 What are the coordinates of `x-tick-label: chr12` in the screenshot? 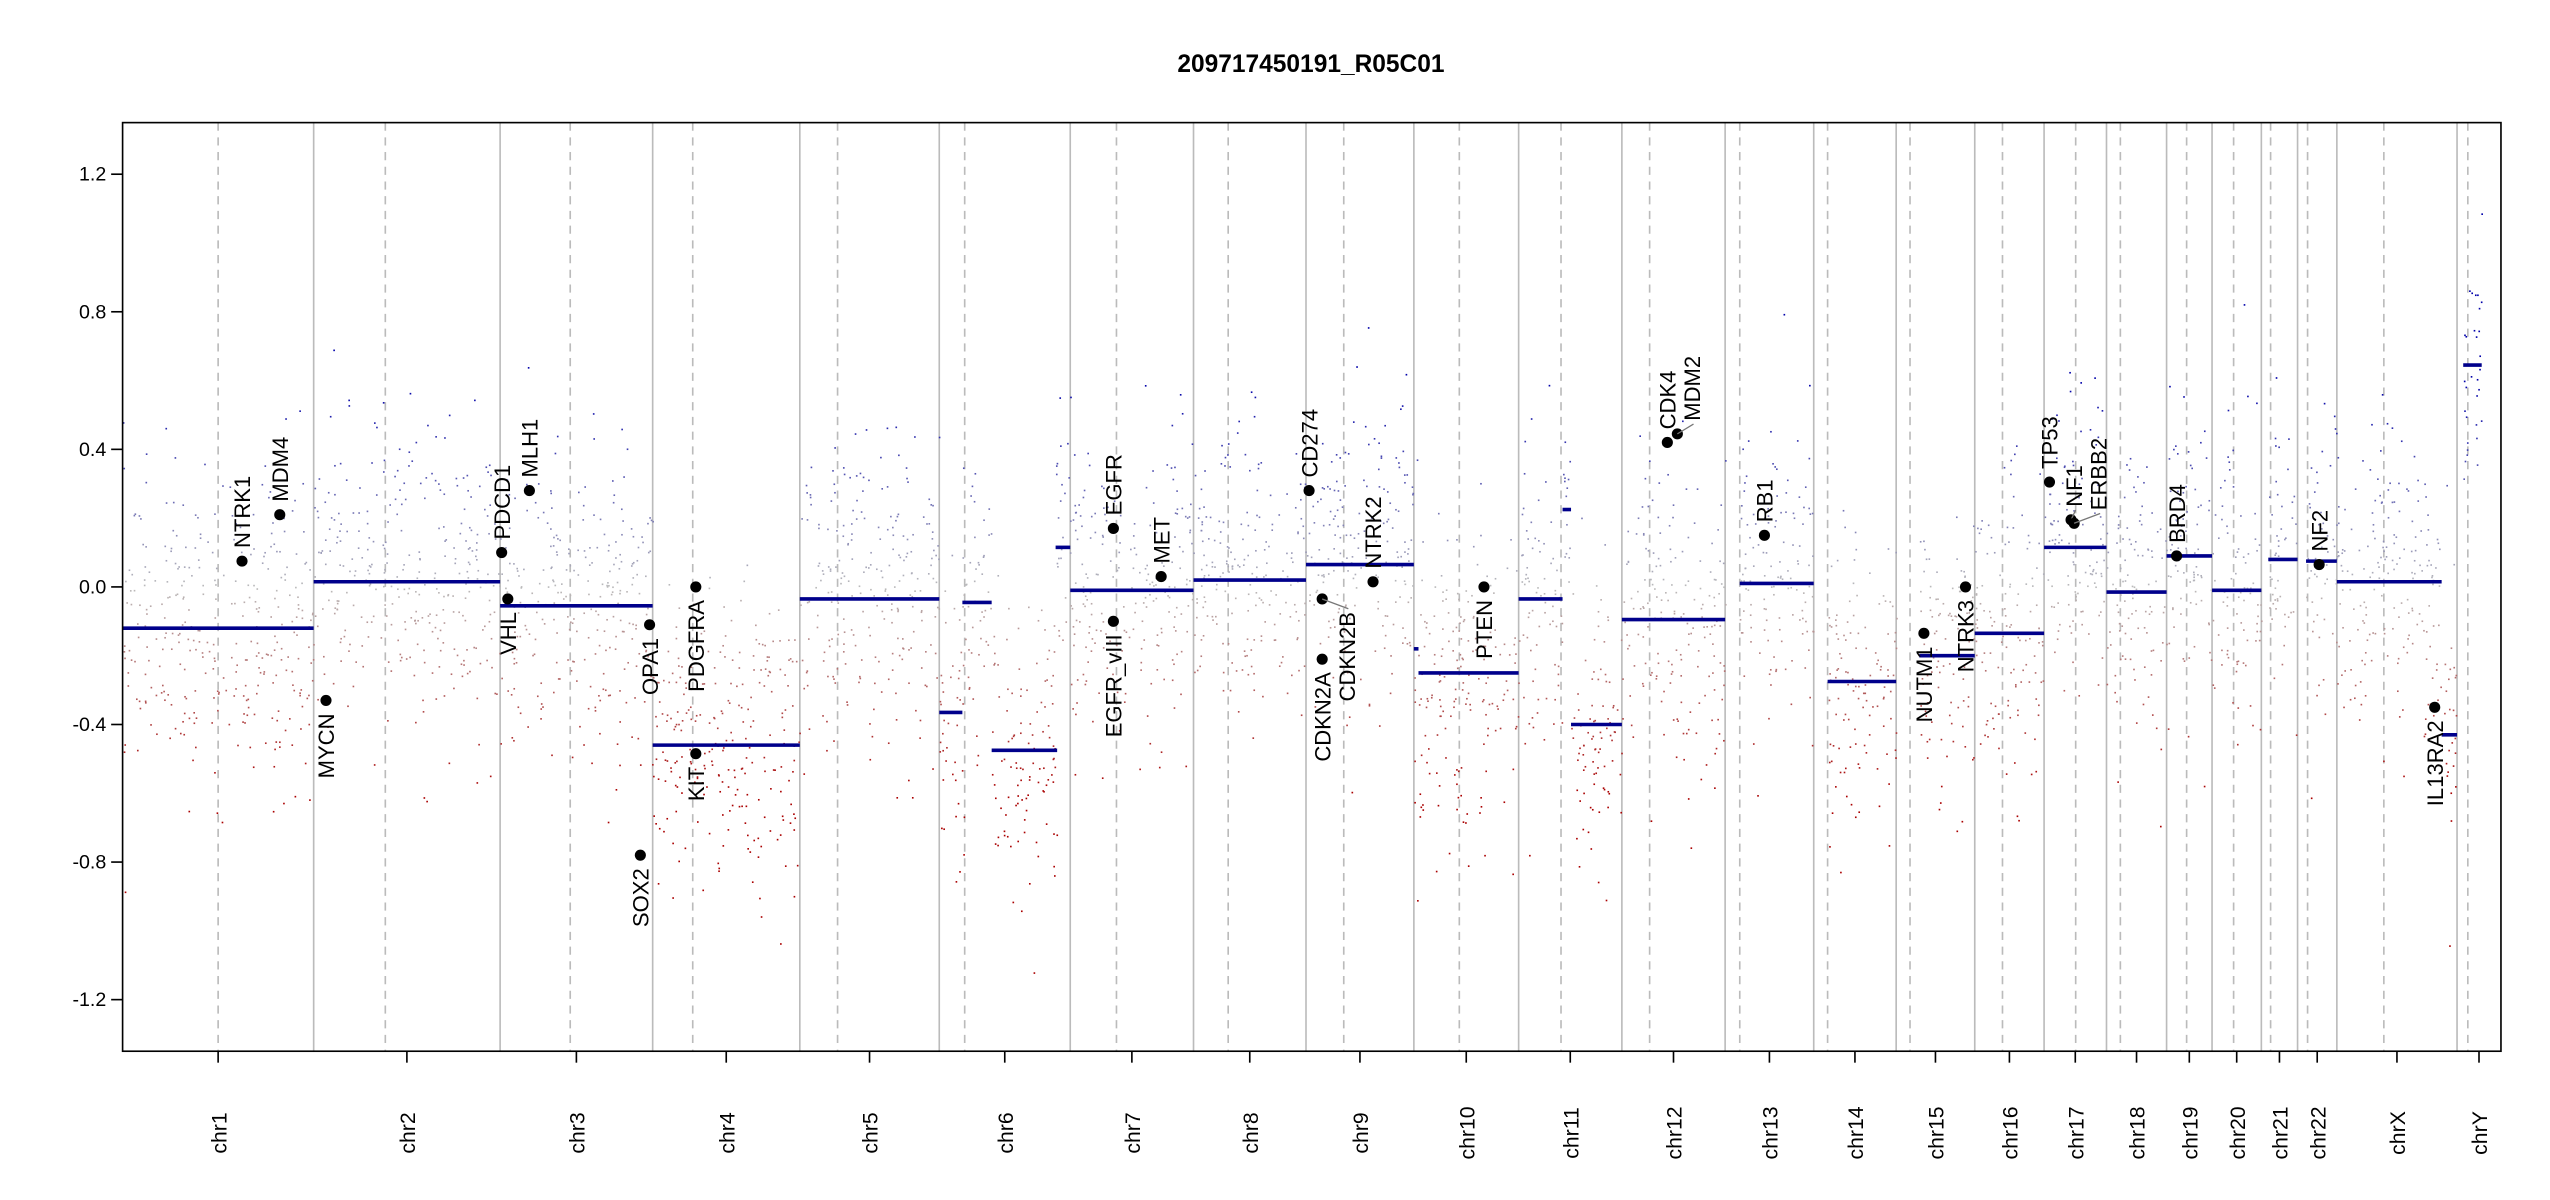 It's located at (1675, 1132).